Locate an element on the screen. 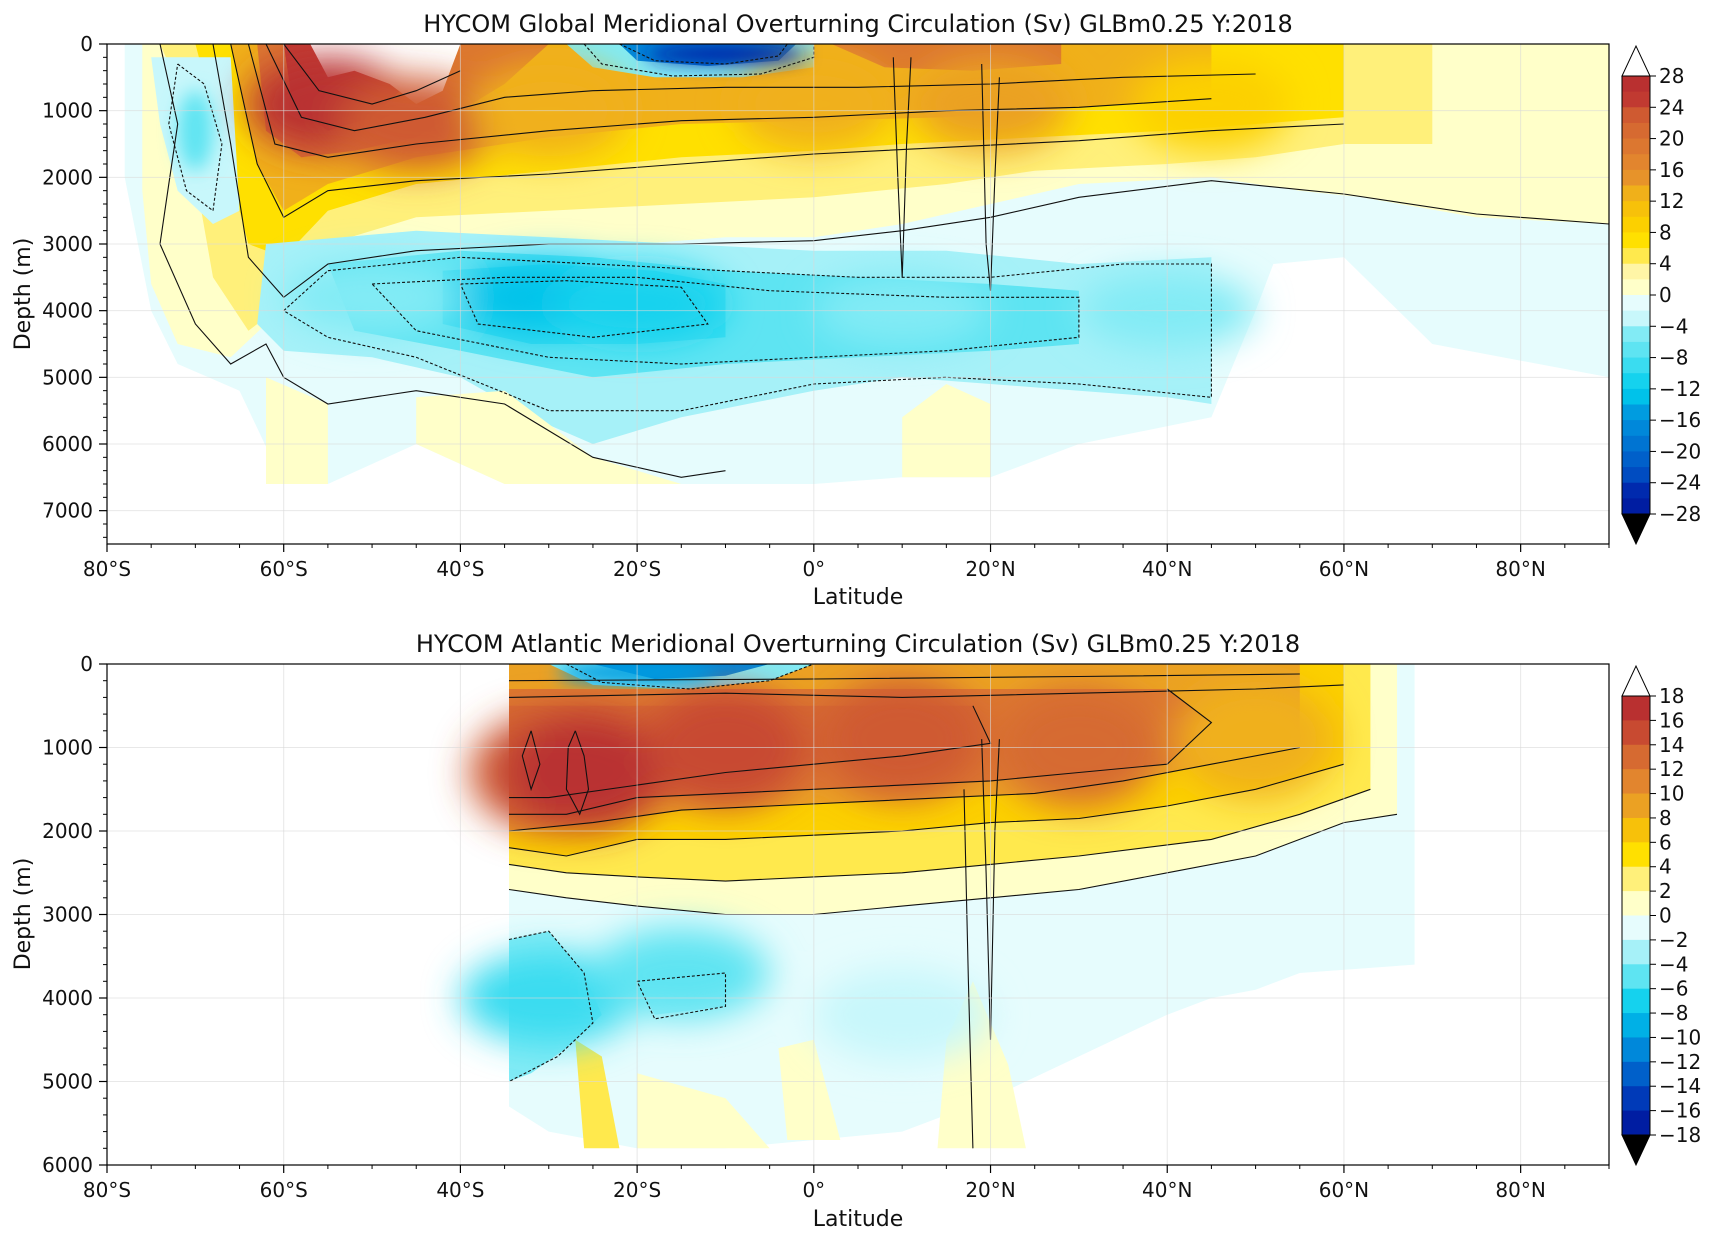 Image resolution: width=1709 pixels, height=1236 pixels. x-tick-label: 40°S is located at coordinates (460, 569).